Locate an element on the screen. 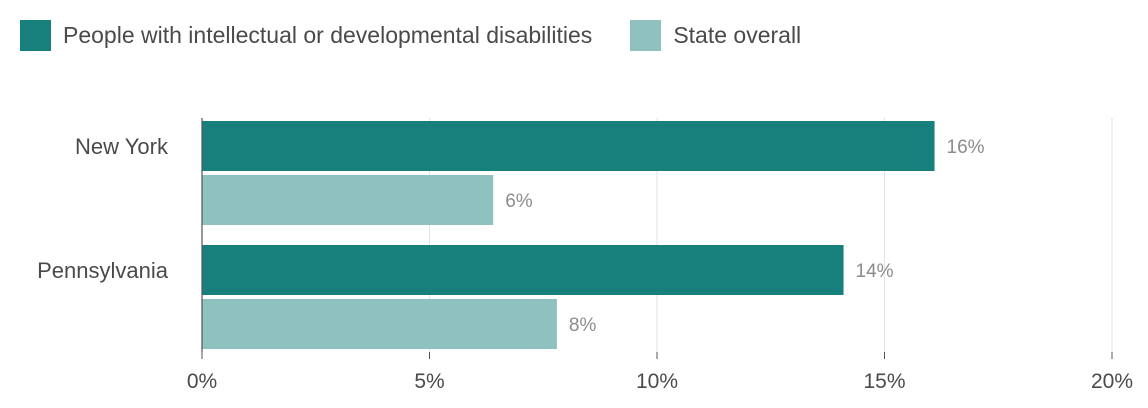 The height and width of the screenshot is (408, 1148). data-label-pennsylvania-series-2: 8% is located at coordinates (583, 325).